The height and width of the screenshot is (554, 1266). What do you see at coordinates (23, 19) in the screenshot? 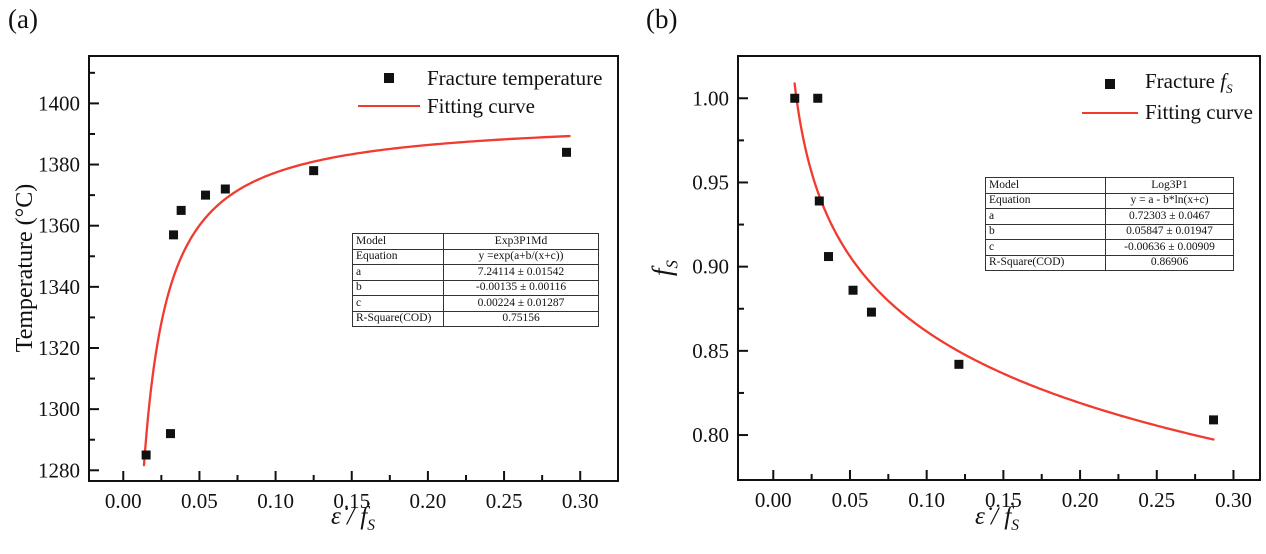
I see `panel-label-a: (a)` at bounding box center [23, 19].